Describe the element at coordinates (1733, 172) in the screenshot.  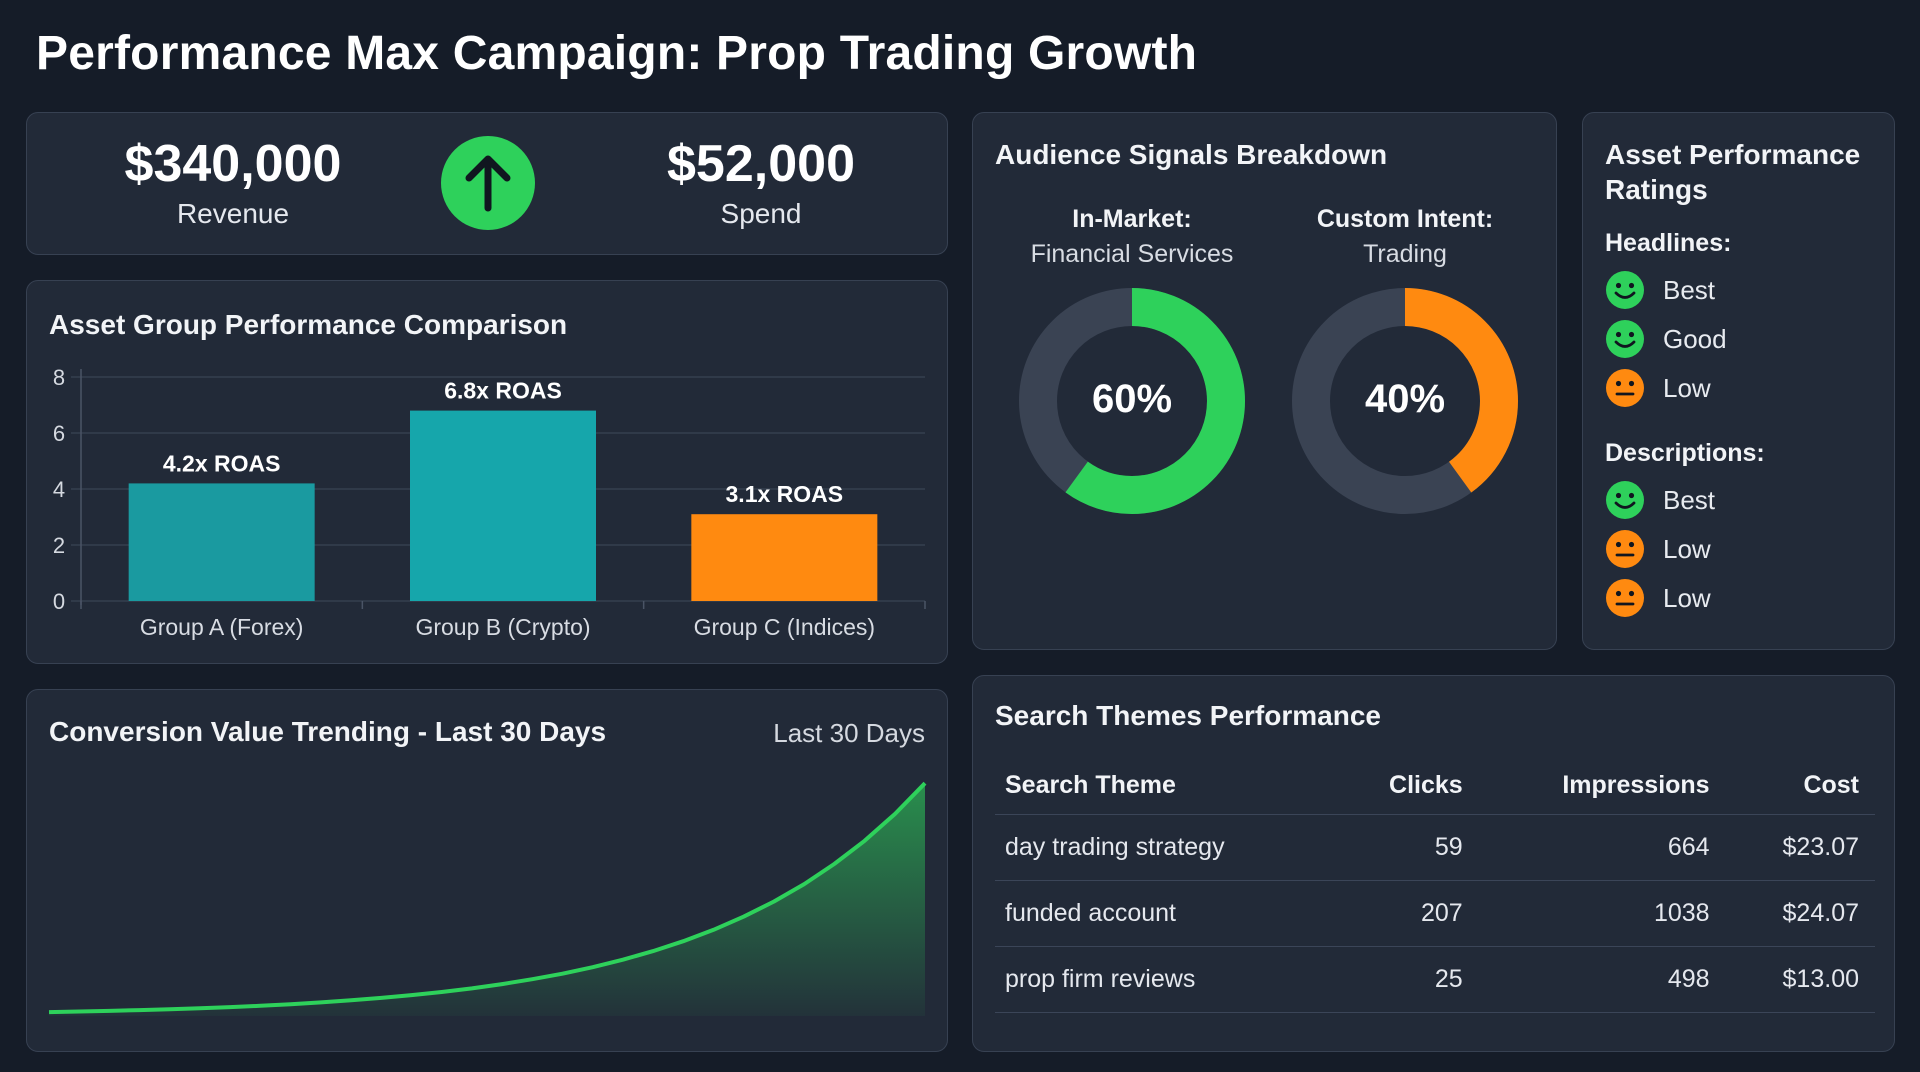
I see `ratings-title: Asset Performance Ratings` at that location.